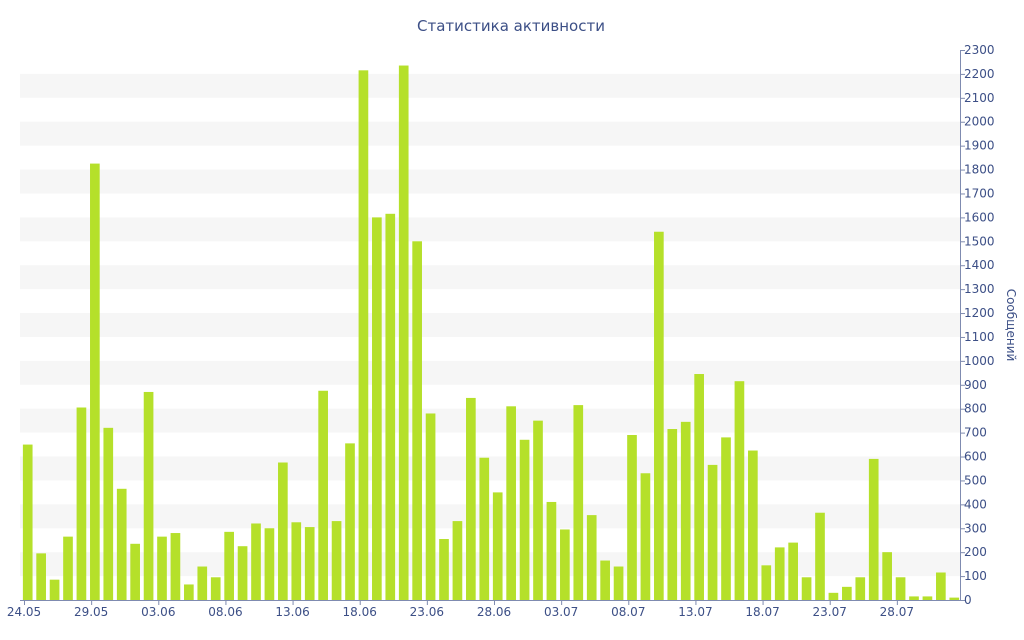 This screenshot has width=1024, height=640. Describe the element at coordinates (158, 612) in the screenshot. I see `x-tick-label: 03.06` at that location.